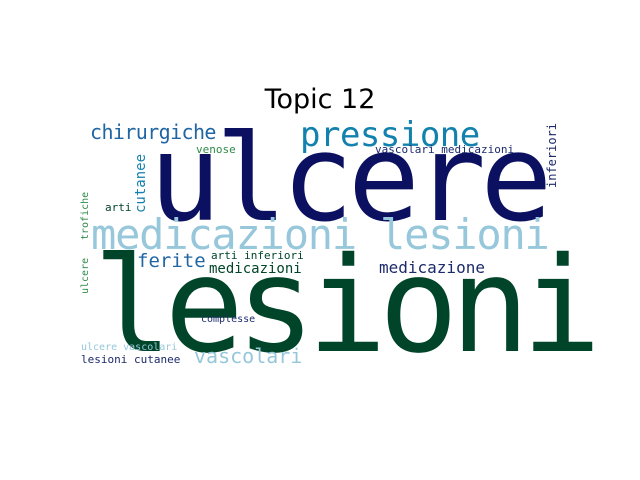 Image resolution: width=640 pixels, height=480 pixels. What do you see at coordinates (153, 132) in the screenshot?
I see `word-chirurgiche: chirurgiche` at bounding box center [153, 132].